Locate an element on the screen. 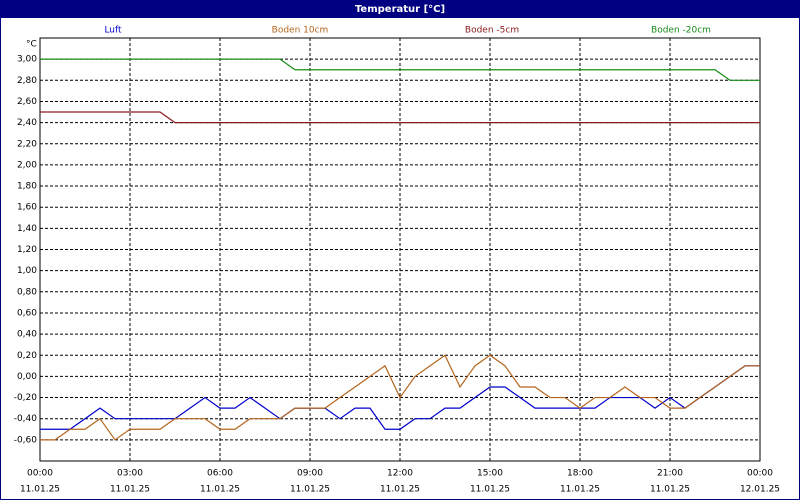 The height and width of the screenshot is (500, 800). x-tick-label: 09:00 is located at coordinates (310, 474).